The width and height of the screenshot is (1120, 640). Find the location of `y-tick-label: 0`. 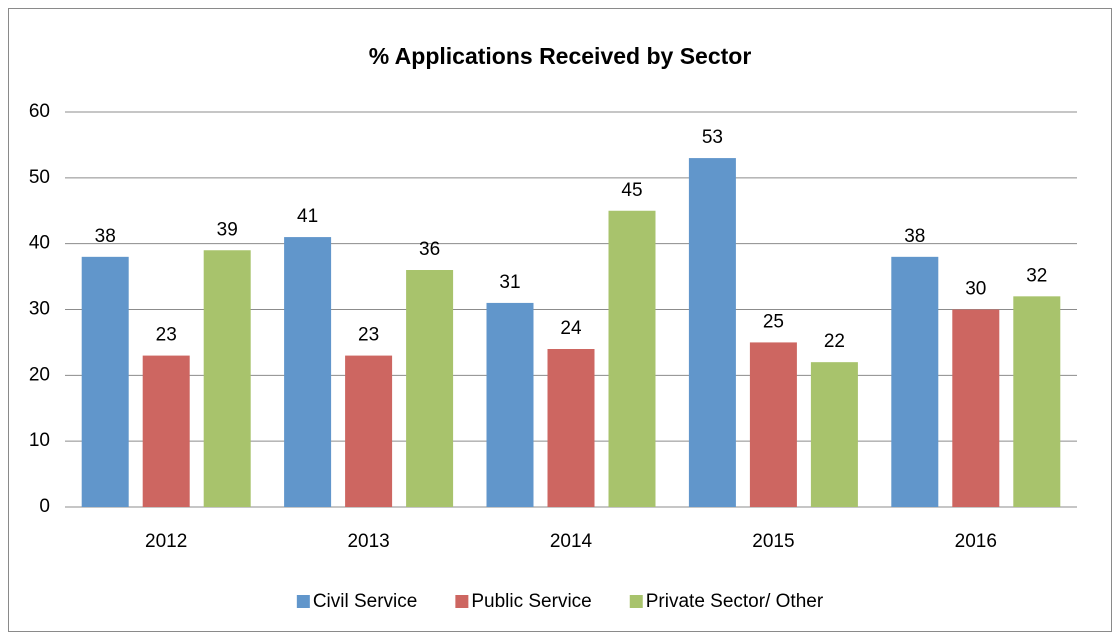

y-tick-label: 0 is located at coordinates (44, 506).